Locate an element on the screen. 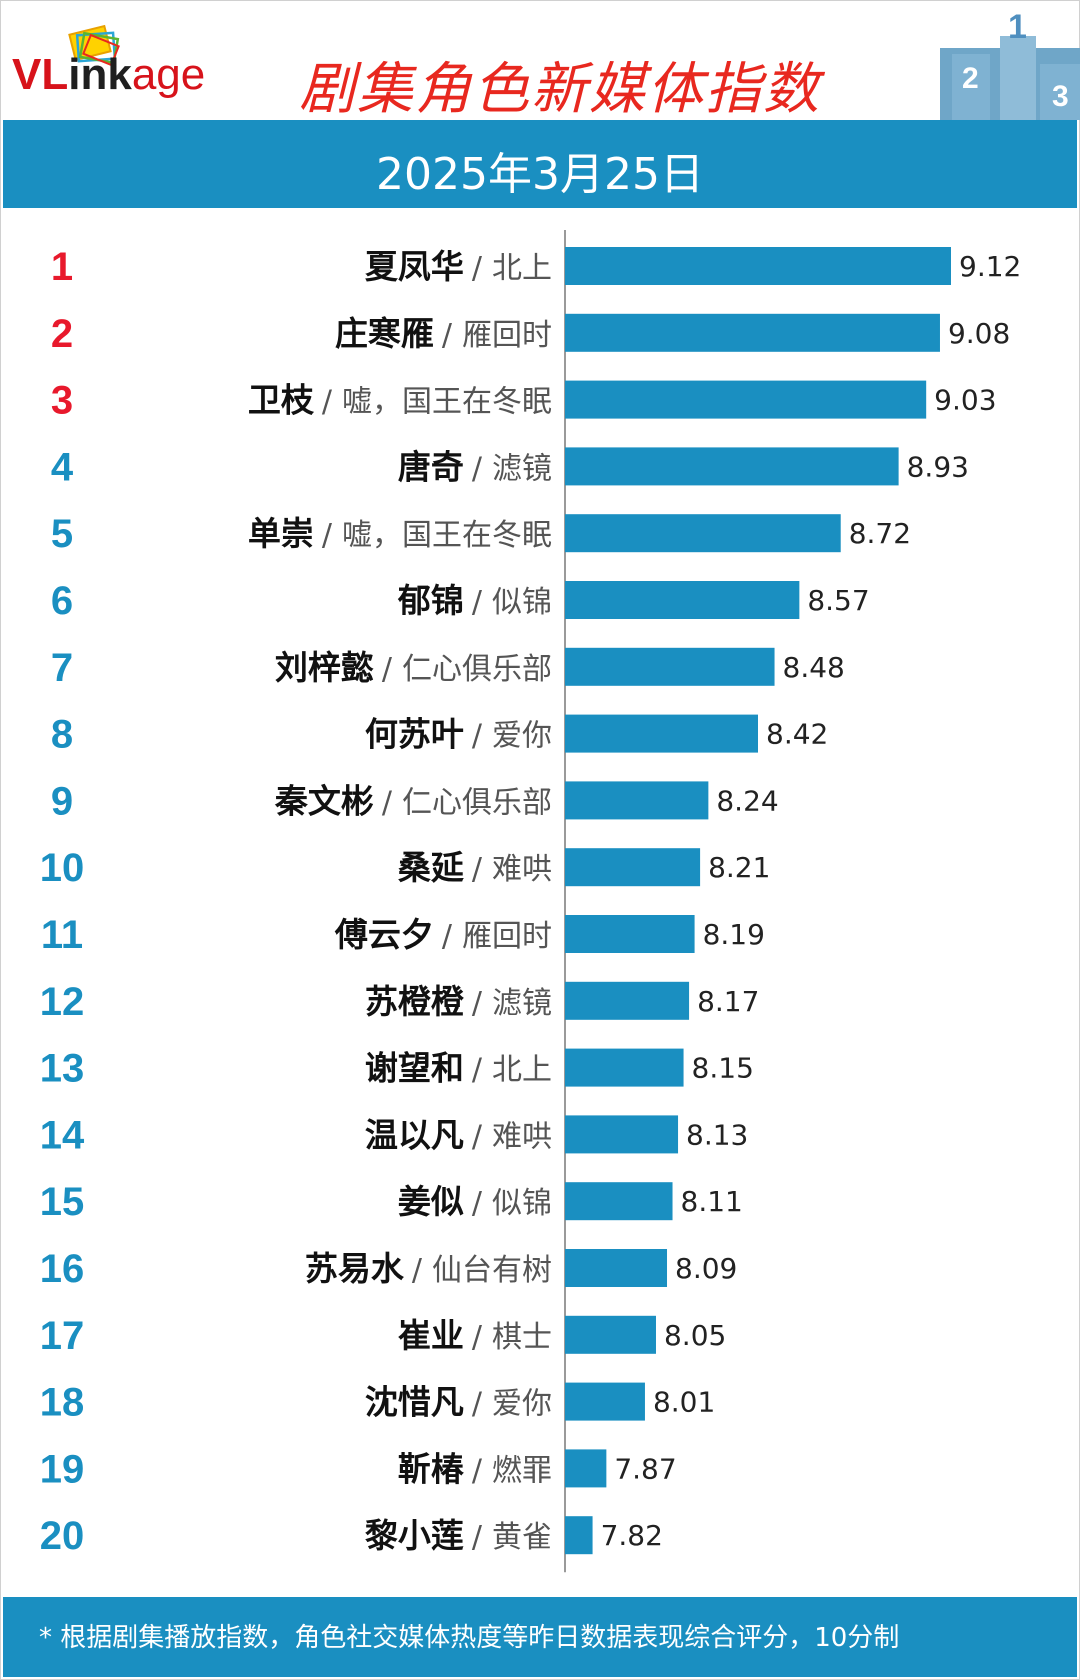  category-label: 苏易水 / 仙台有树 is located at coordinates (428, 1268).